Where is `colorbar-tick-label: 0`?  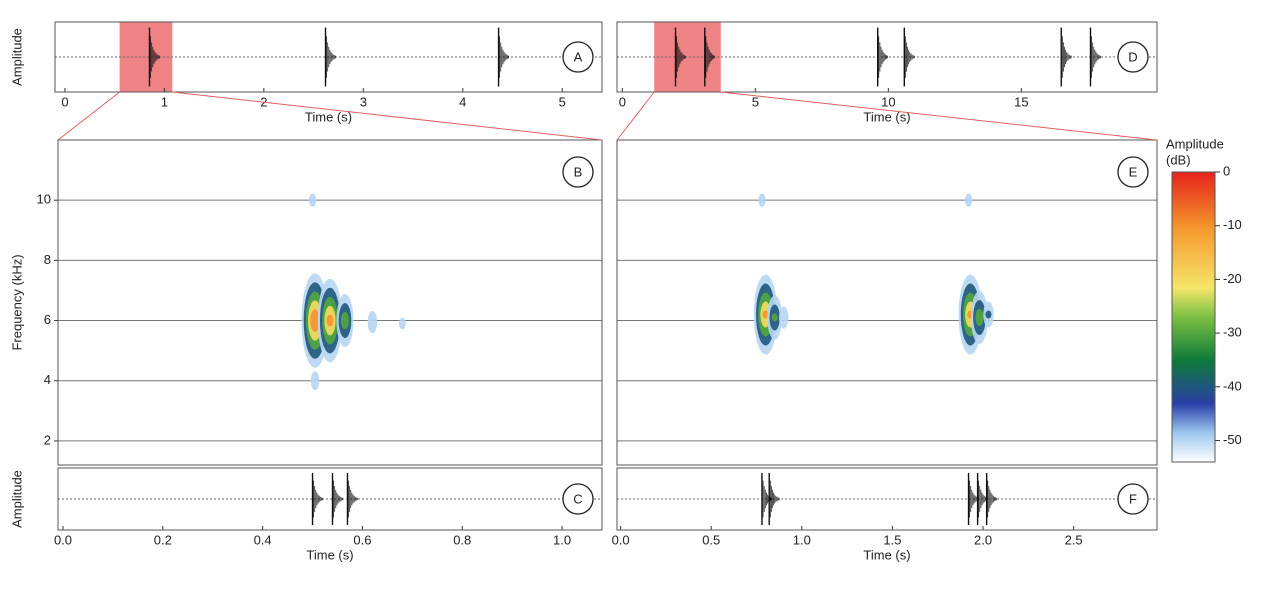
colorbar-tick-label: 0 is located at coordinates (1226, 170).